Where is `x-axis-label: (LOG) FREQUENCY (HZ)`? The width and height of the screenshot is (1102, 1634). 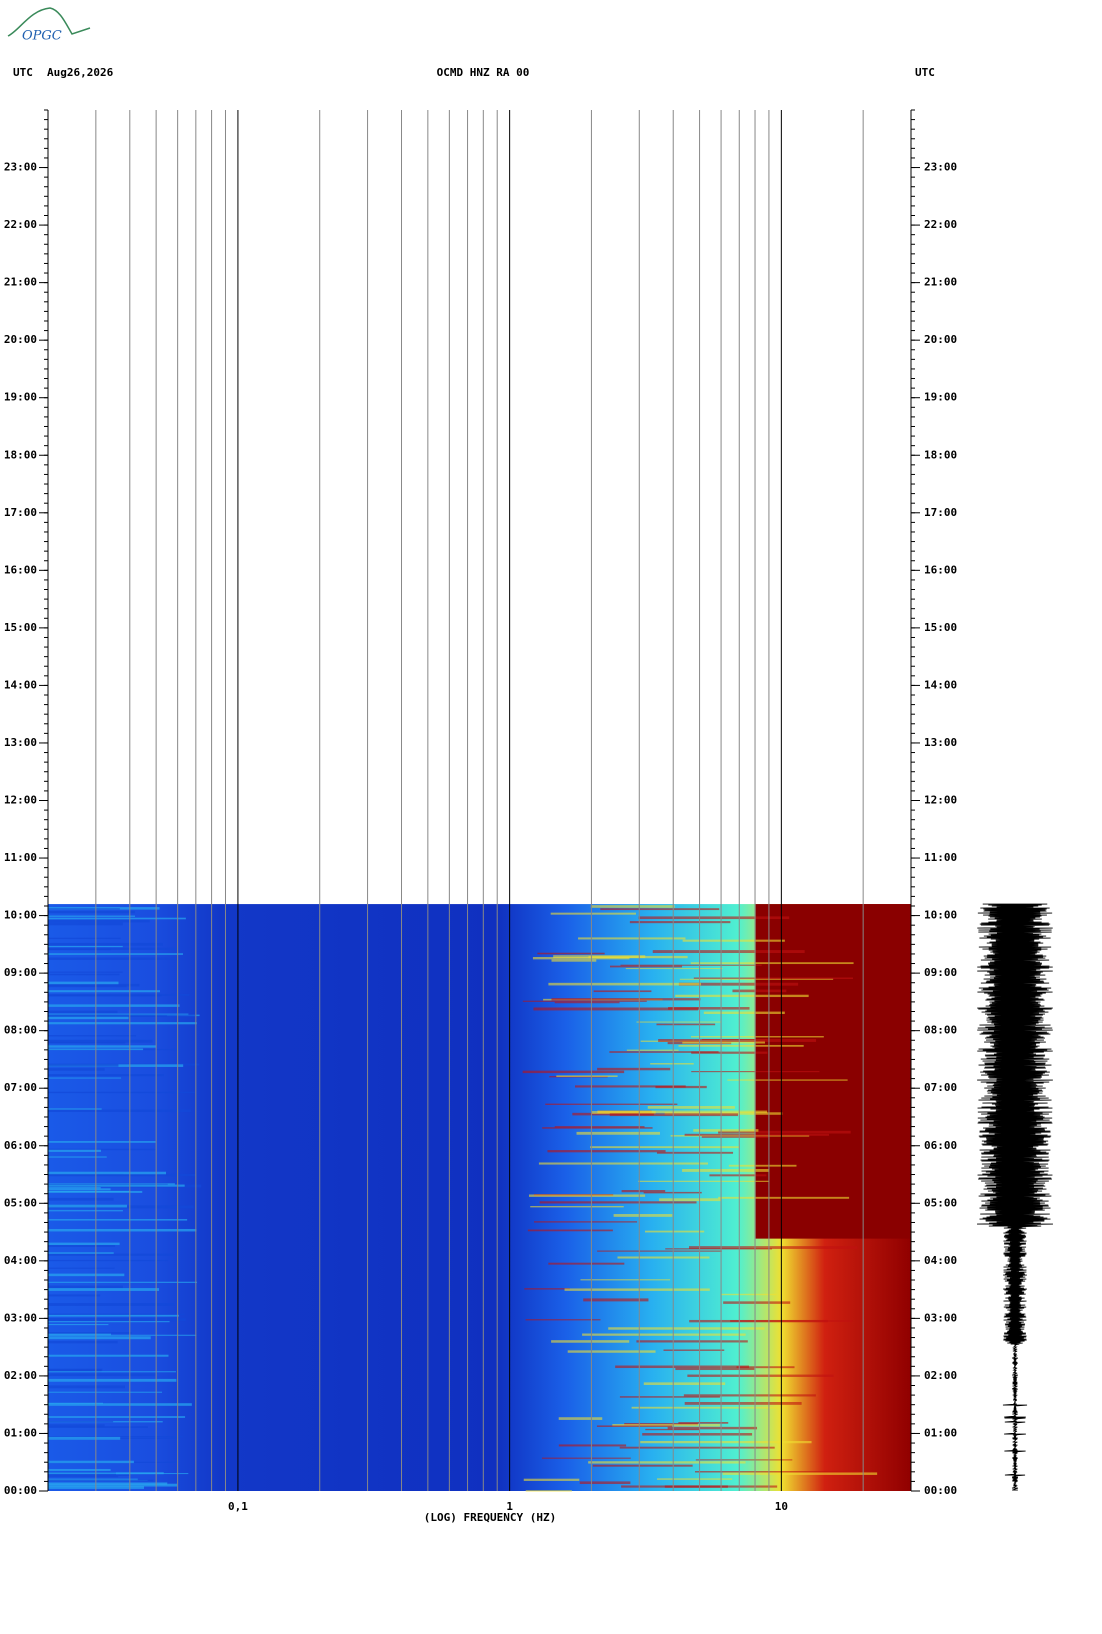
x-axis-label: (LOG) FREQUENCY (HZ) is located at coordinates (490, 1517).